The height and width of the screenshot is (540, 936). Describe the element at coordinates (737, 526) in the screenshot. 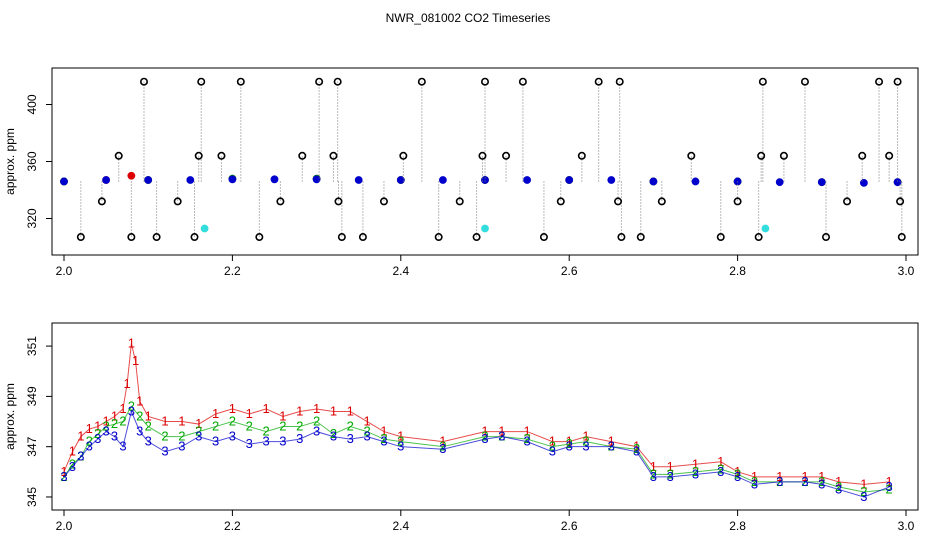

I see `x-tick-label: 2.8` at that location.